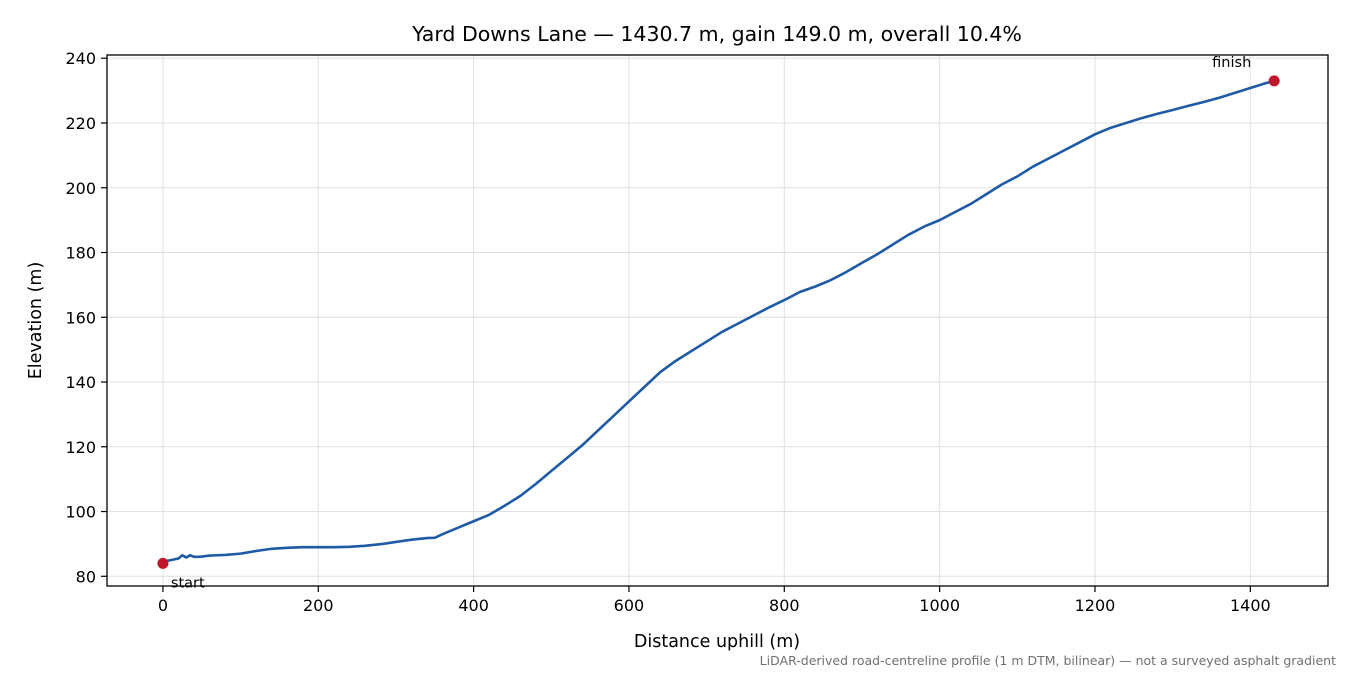 This screenshot has width=1350, height=675. What do you see at coordinates (318, 605) in the screenshot?
I see `x-tick-label: 200` at bounding box center [318, 605].